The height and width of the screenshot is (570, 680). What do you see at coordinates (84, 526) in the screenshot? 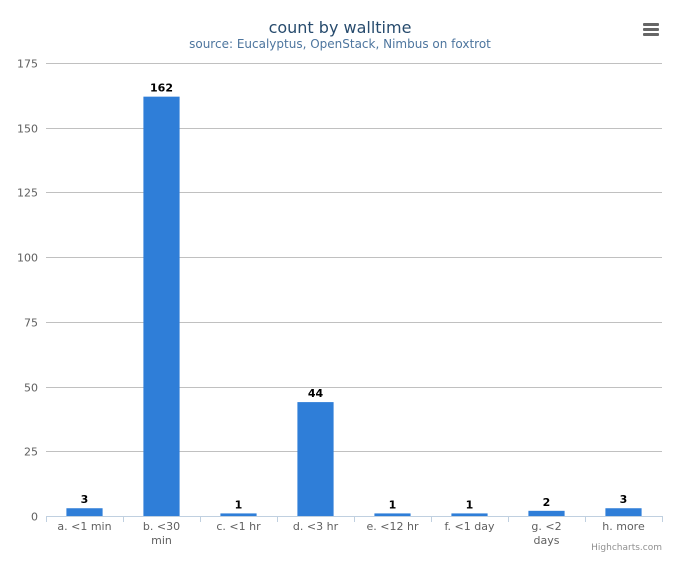
I see `x-tick-label: a. <1 min` at bounding box center [84, 526].